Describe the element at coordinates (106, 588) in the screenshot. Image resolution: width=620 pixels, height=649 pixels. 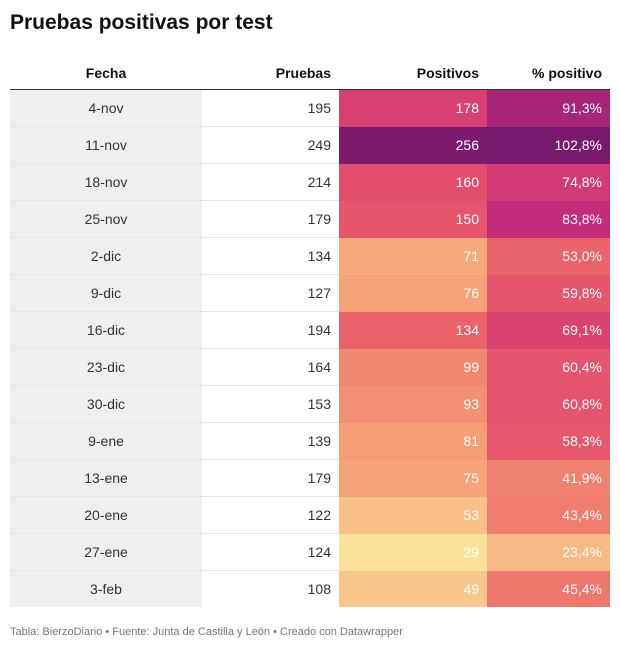
I see `fecha-cell: 3-feb` at that location.